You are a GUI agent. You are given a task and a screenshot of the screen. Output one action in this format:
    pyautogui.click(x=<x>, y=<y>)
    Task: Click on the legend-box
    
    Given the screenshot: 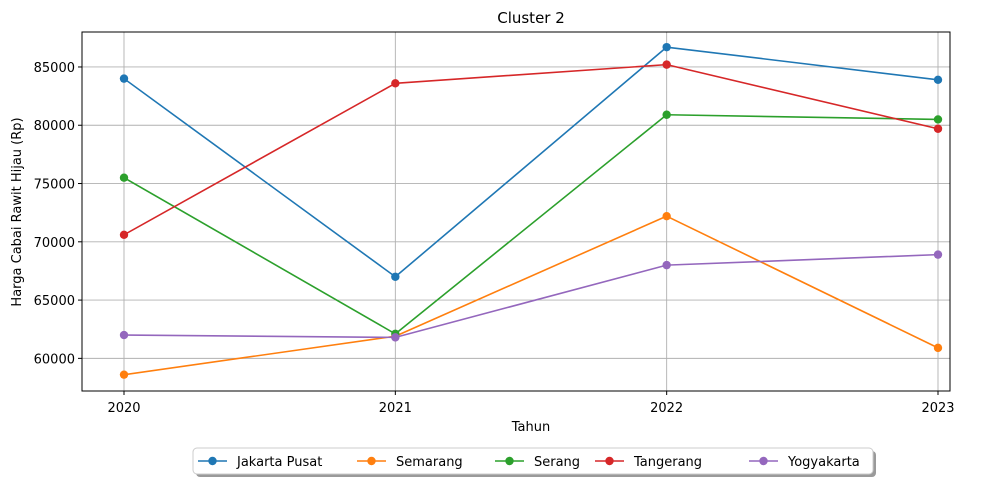 What is the action you would take?
    pyautogui.click(x=533, y=461)
    